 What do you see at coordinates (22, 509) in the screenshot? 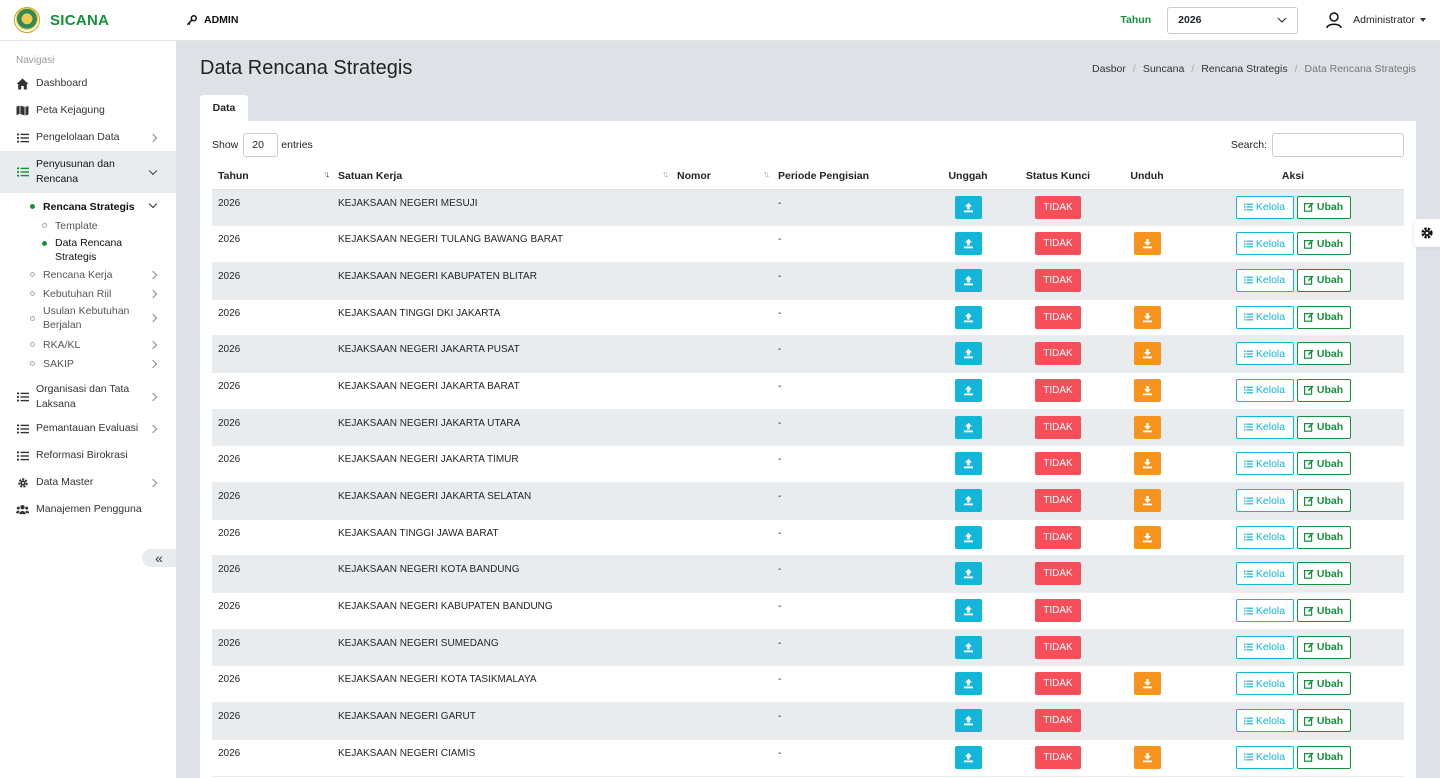
I see `users-icon` at bounding box center [22, 509].